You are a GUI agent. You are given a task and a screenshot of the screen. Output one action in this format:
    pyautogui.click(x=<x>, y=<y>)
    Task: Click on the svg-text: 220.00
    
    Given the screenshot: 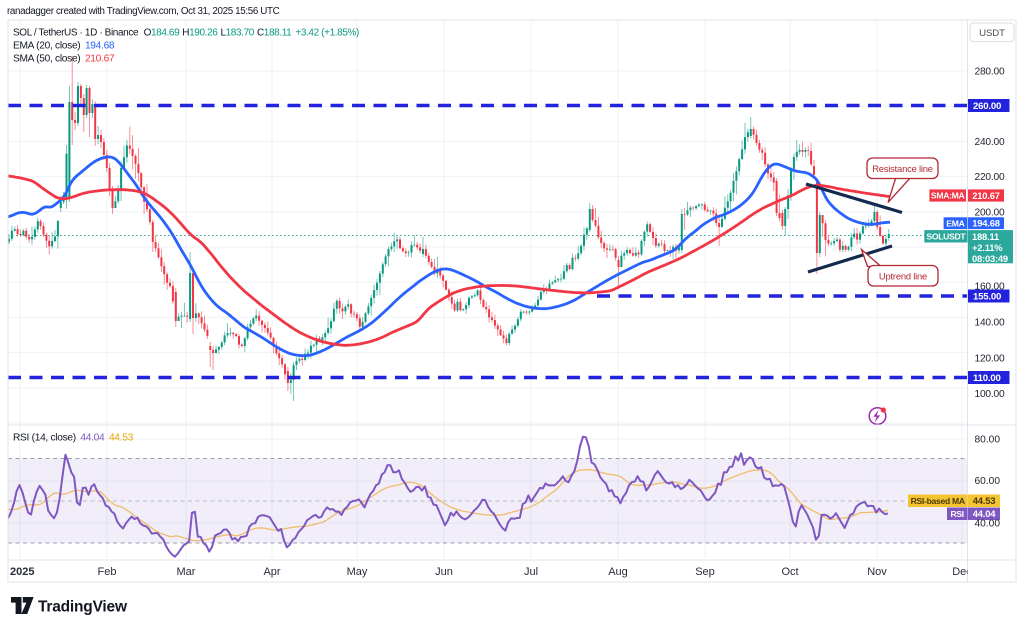 What is the action you would take?
    pyautogui.click(x=990, y=177)
    